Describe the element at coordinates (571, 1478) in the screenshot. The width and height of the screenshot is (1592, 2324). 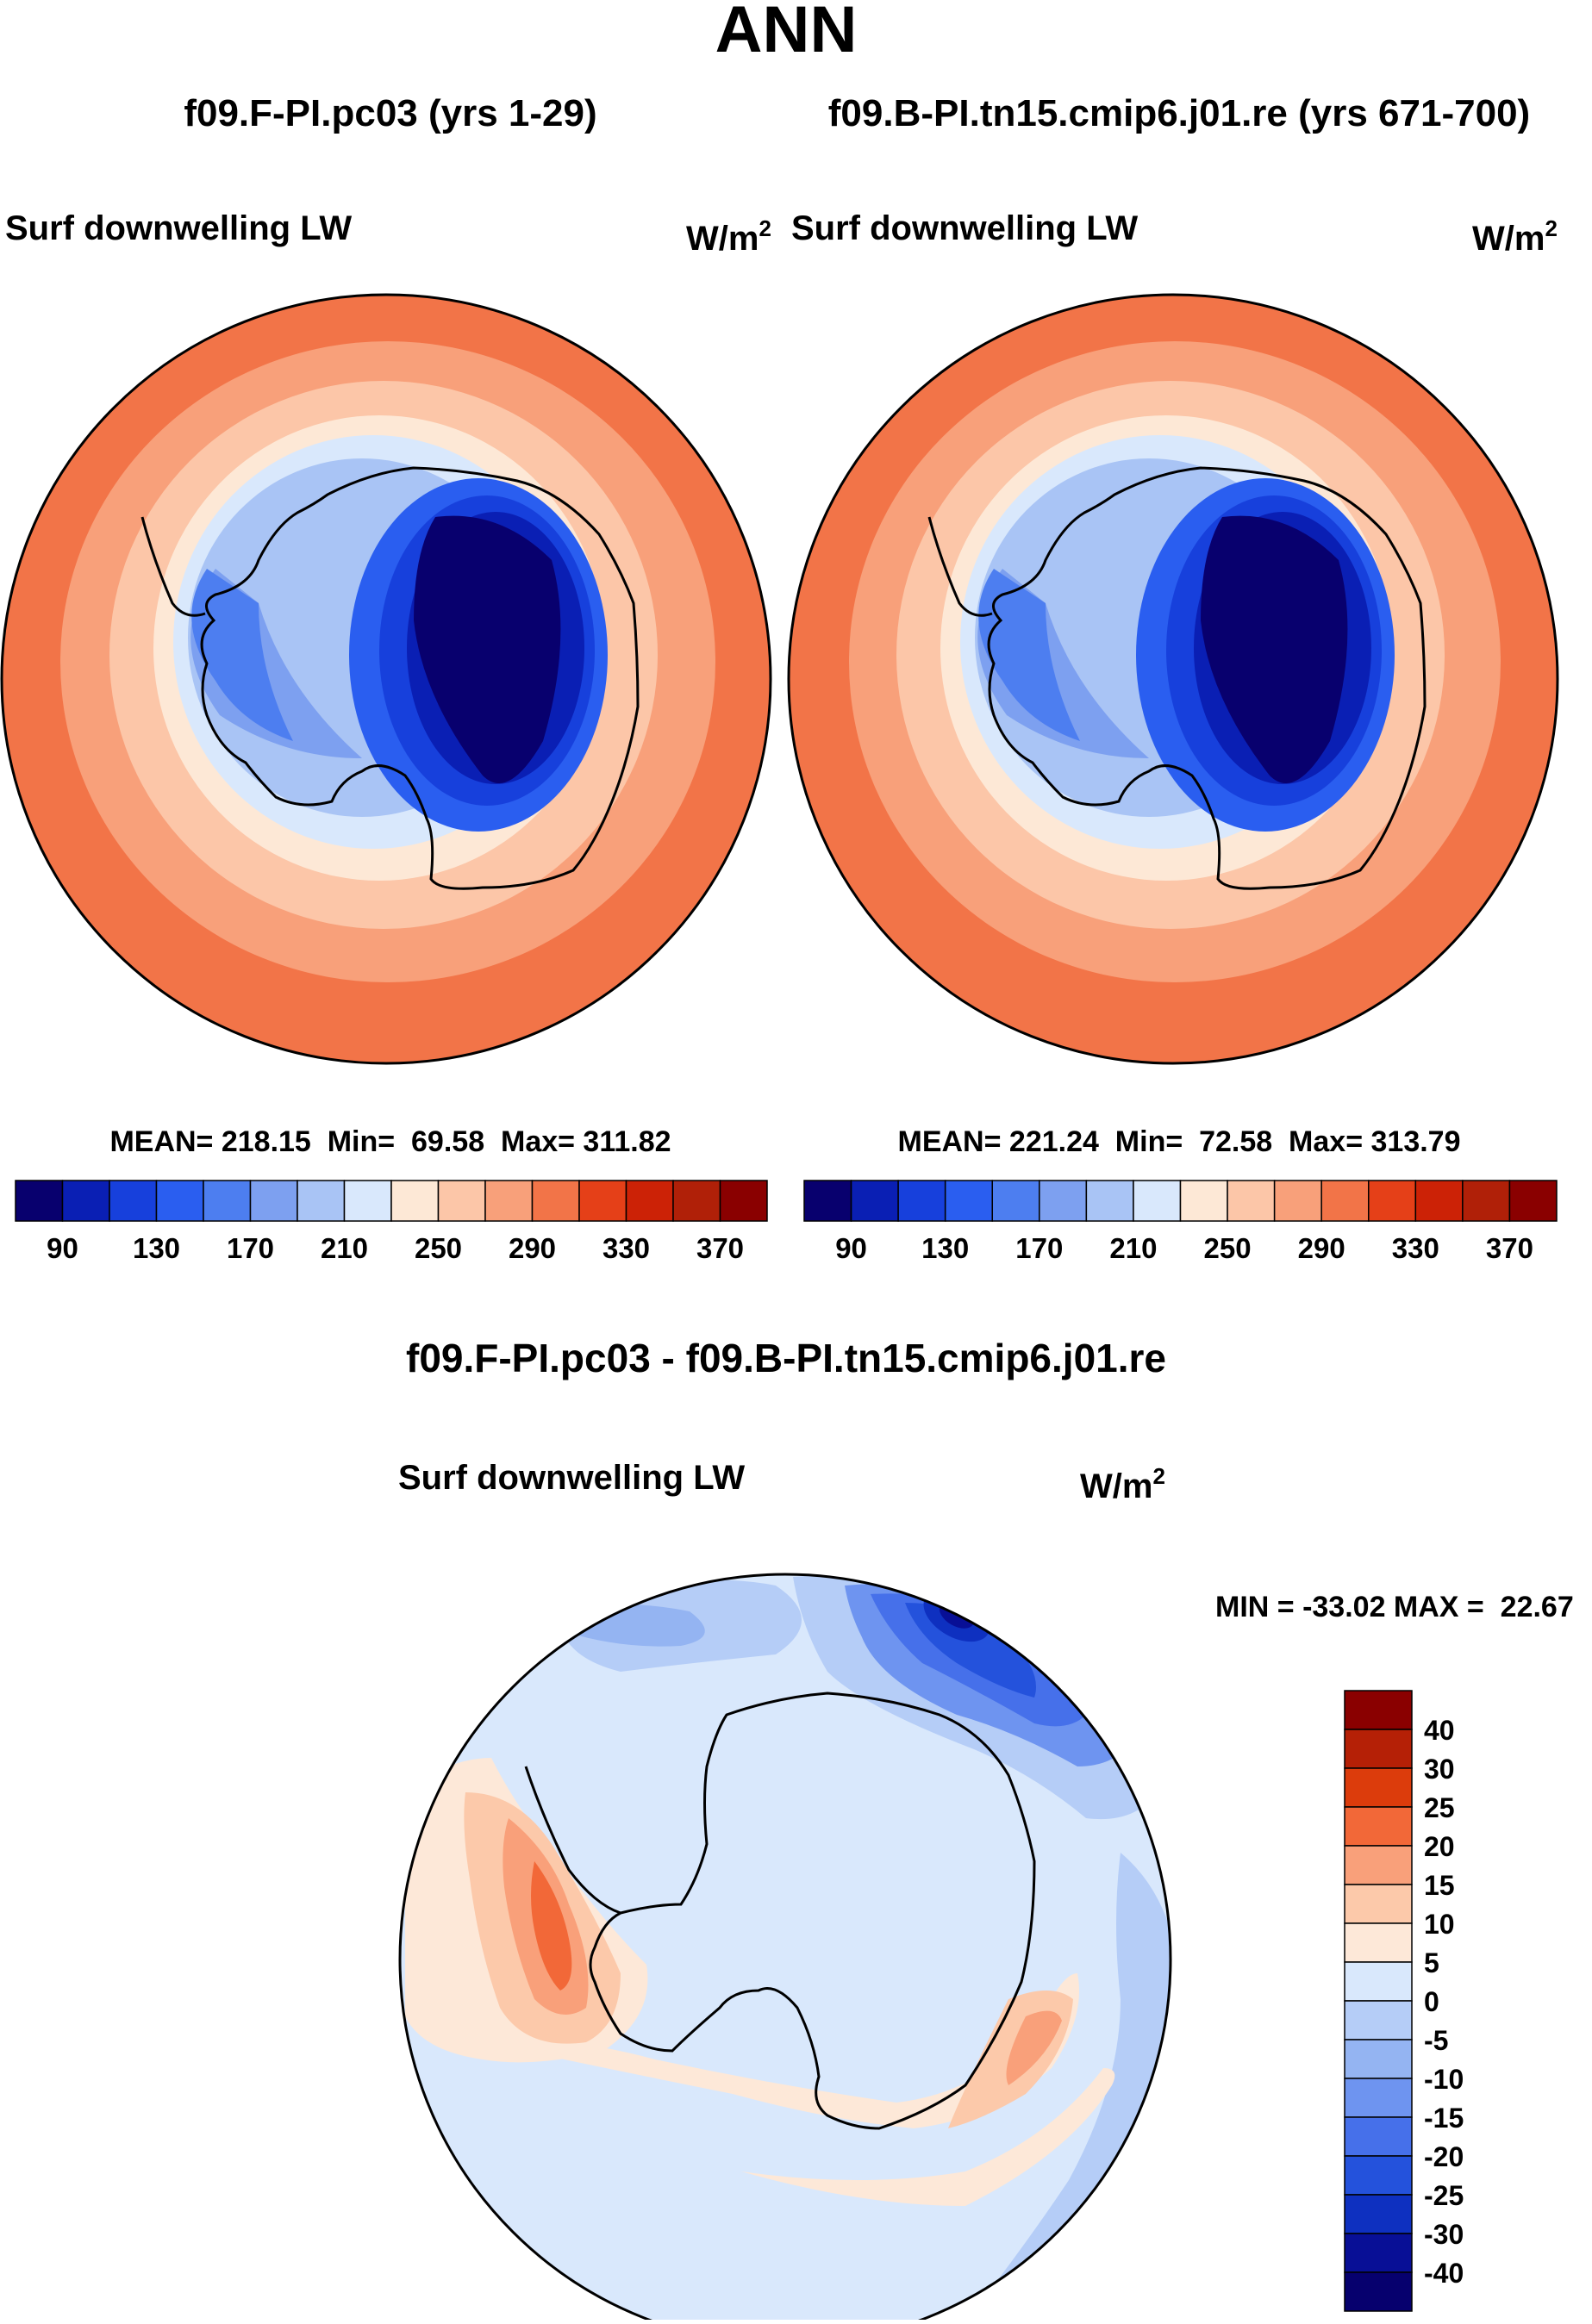
I see `diff-panel-variable: Surf downwelling LW` at that location.